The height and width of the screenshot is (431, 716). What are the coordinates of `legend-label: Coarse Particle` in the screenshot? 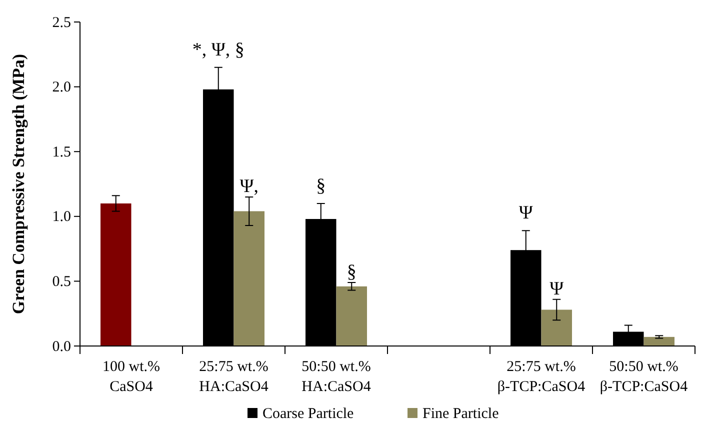 It's located at (308, 414).